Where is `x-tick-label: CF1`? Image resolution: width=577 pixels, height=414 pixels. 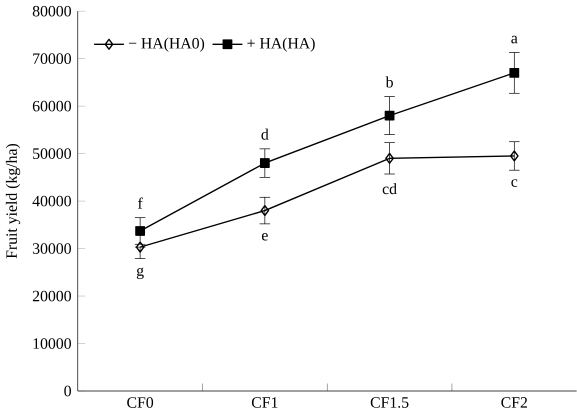 x-tick-label: CF1 is located at coordinates (265, 402).